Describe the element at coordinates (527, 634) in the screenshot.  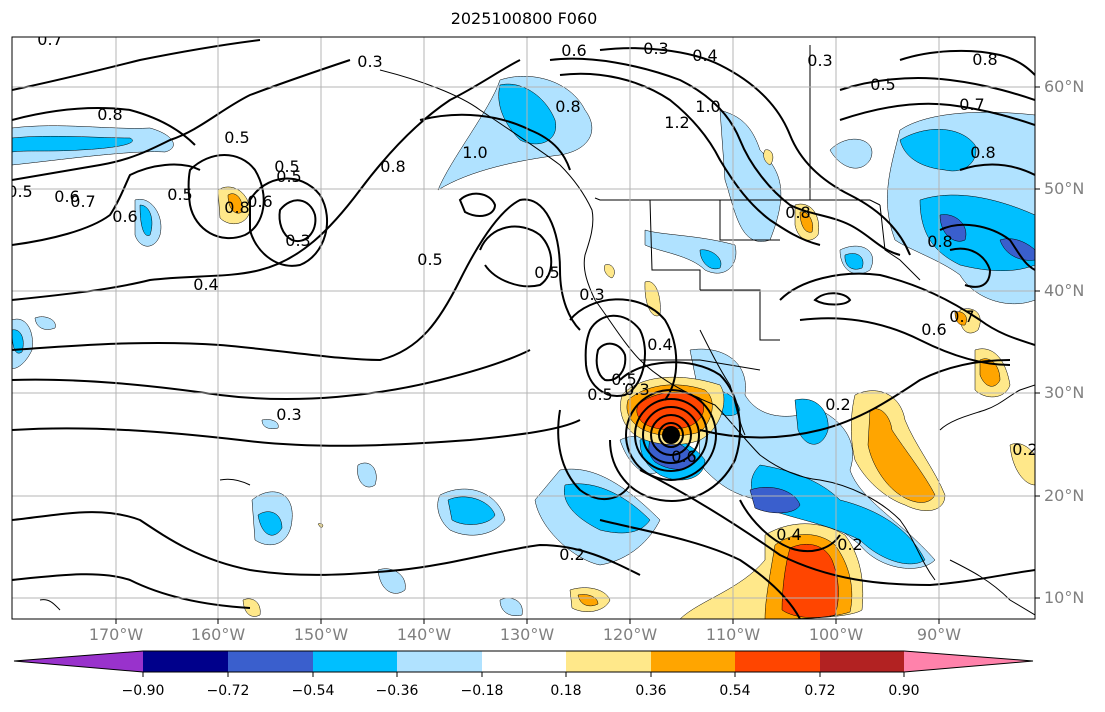
I see `lon-label: 130°W` at that location.